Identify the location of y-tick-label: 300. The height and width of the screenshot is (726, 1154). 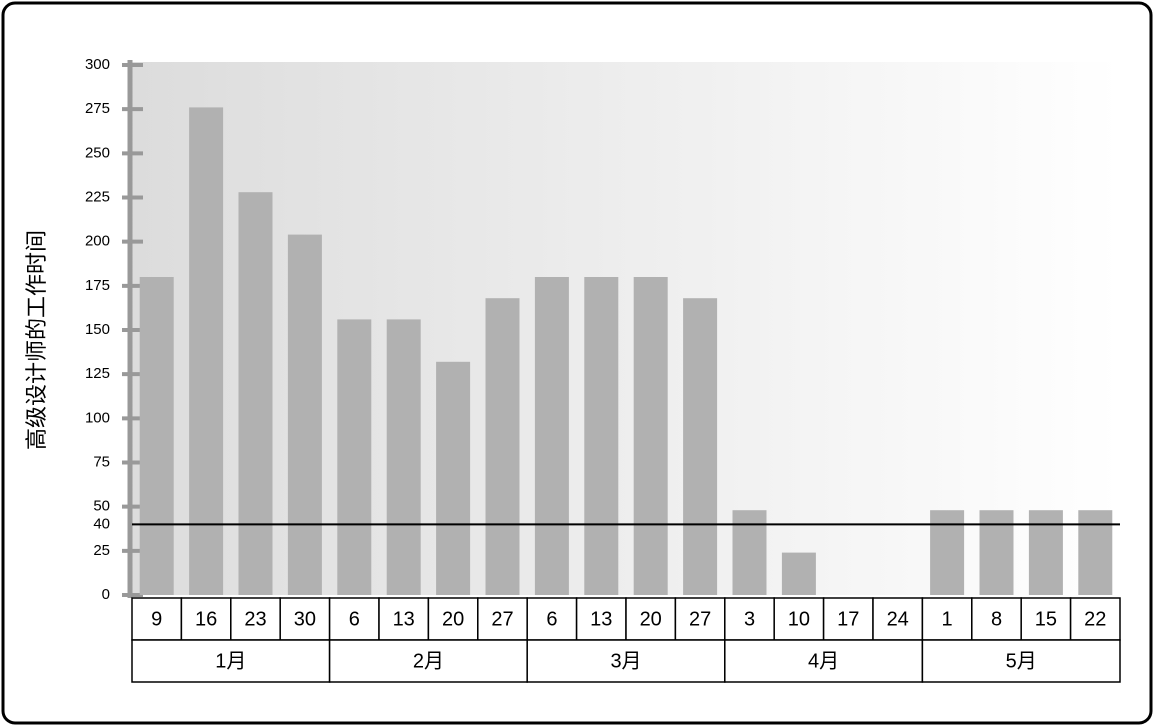
(97, 64).